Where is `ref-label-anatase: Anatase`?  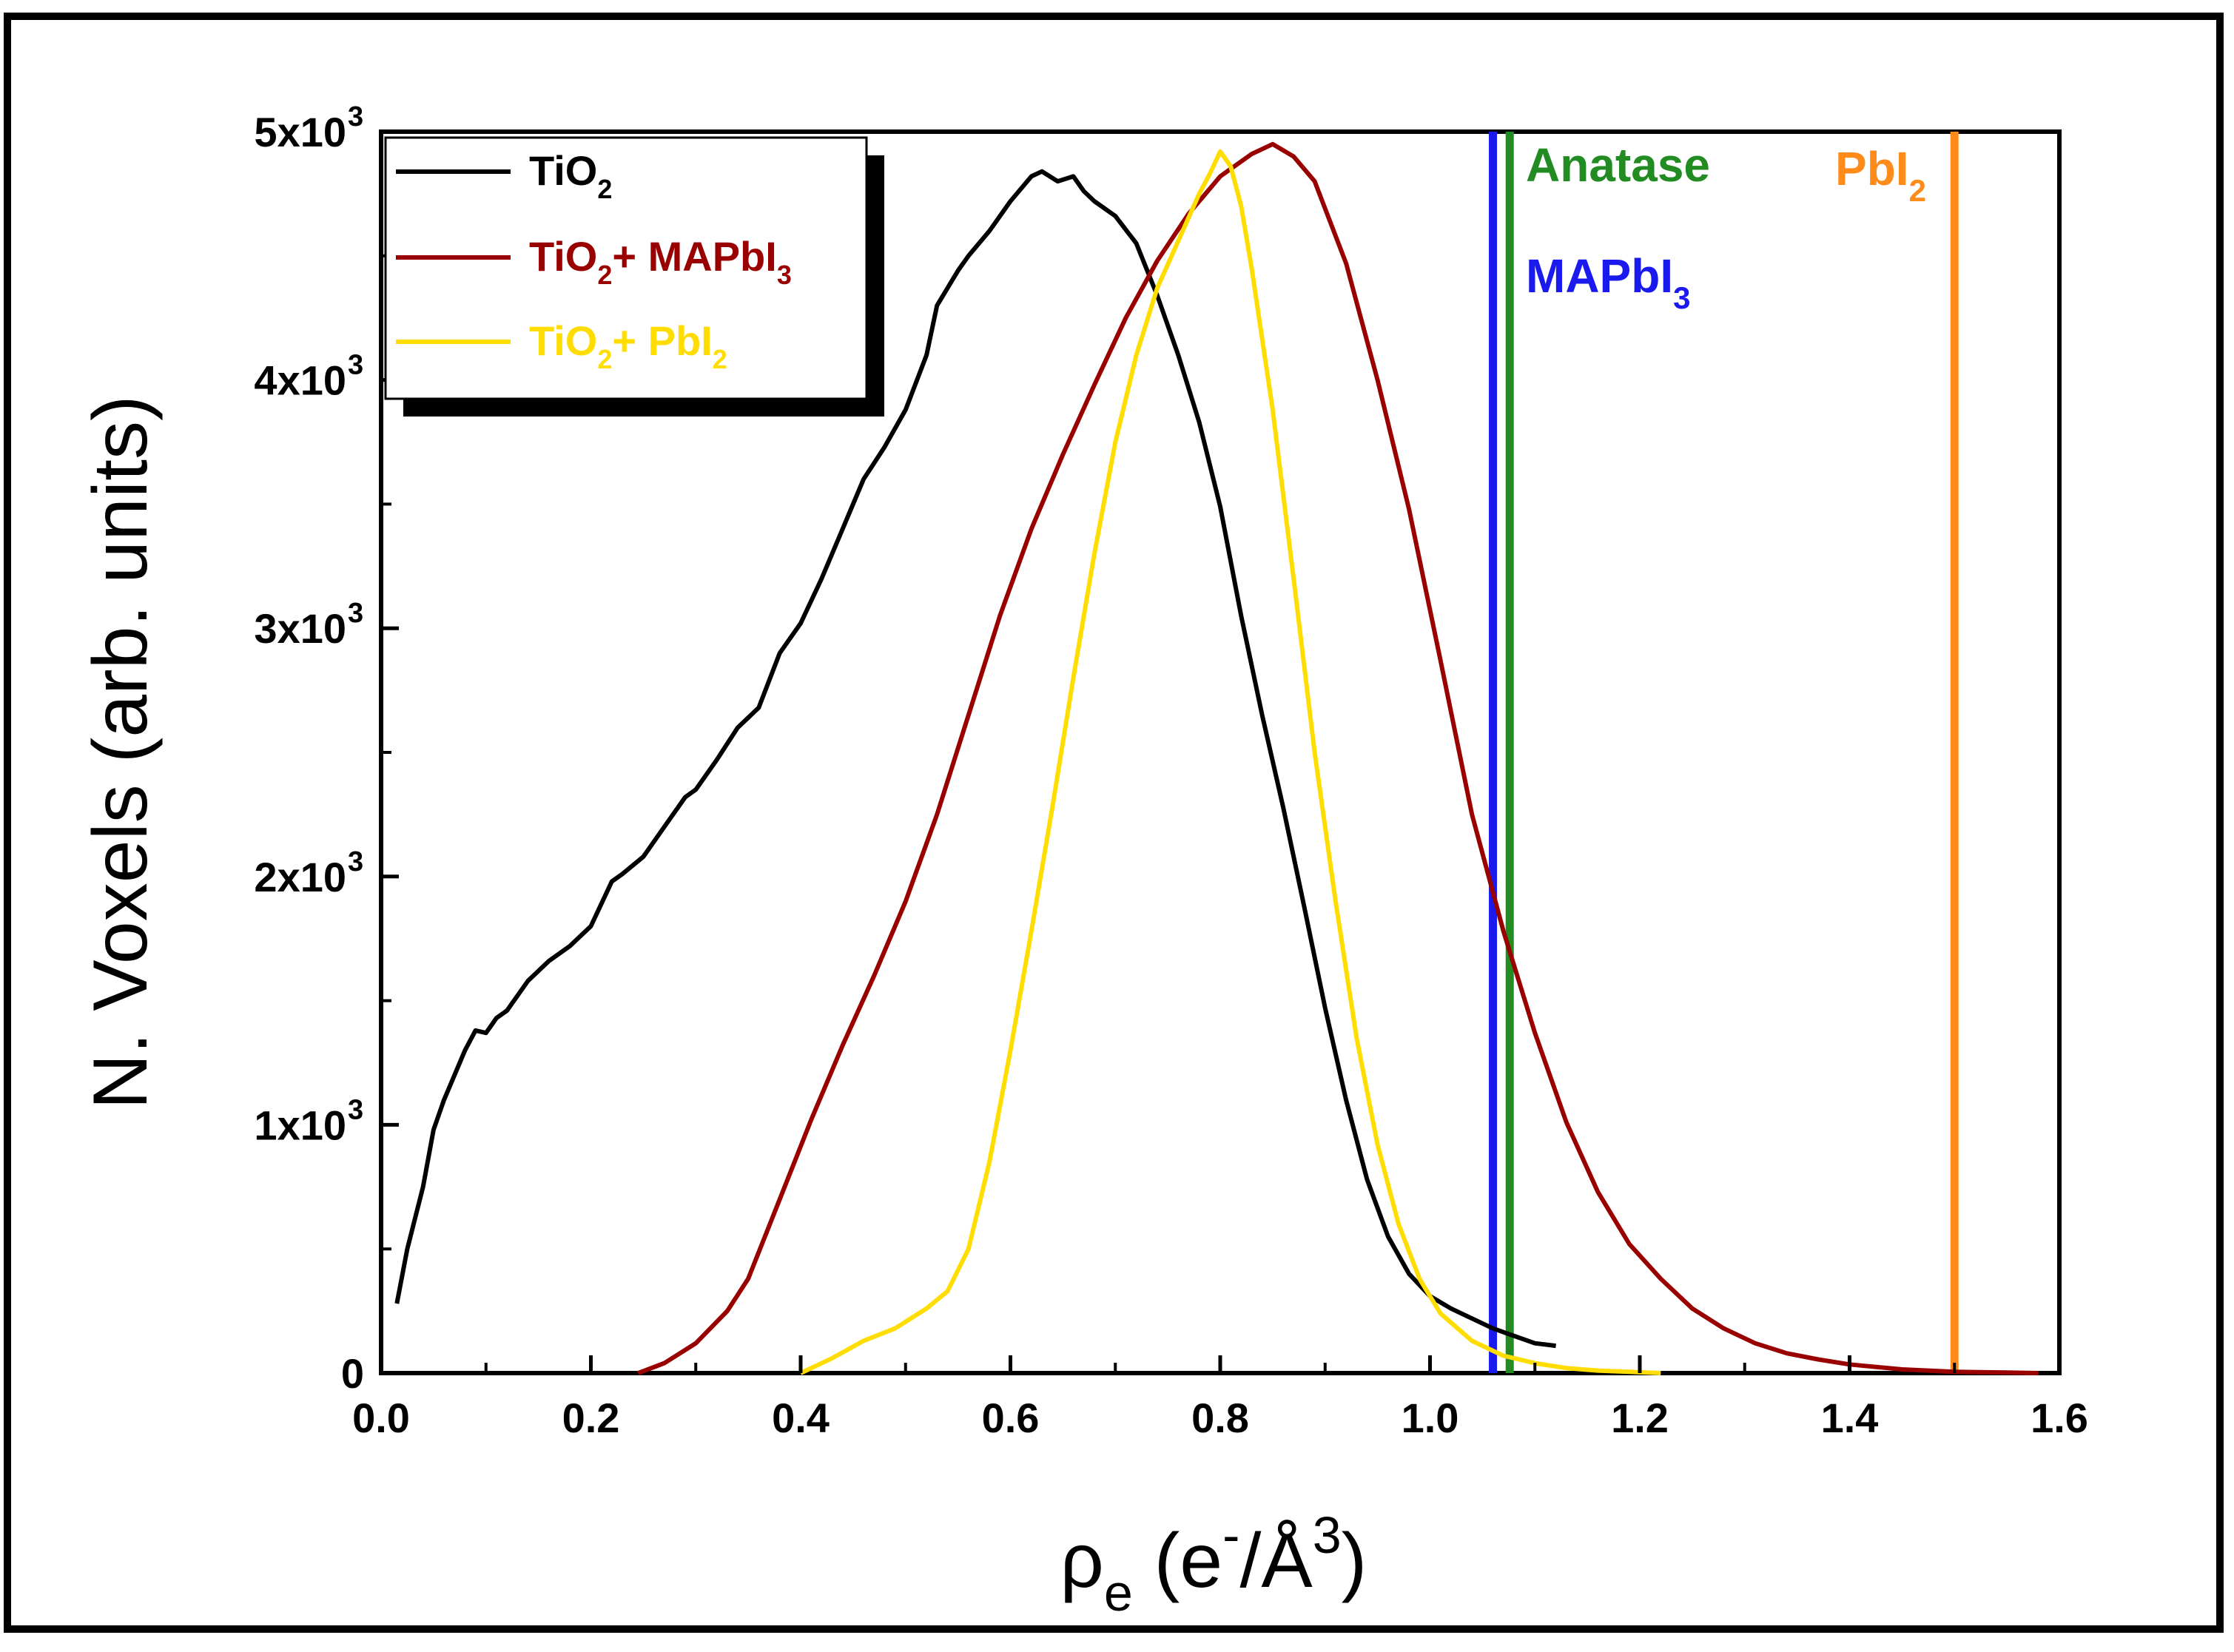
ref-label-anatase: Anatase is located at coordinates (1618, 165).